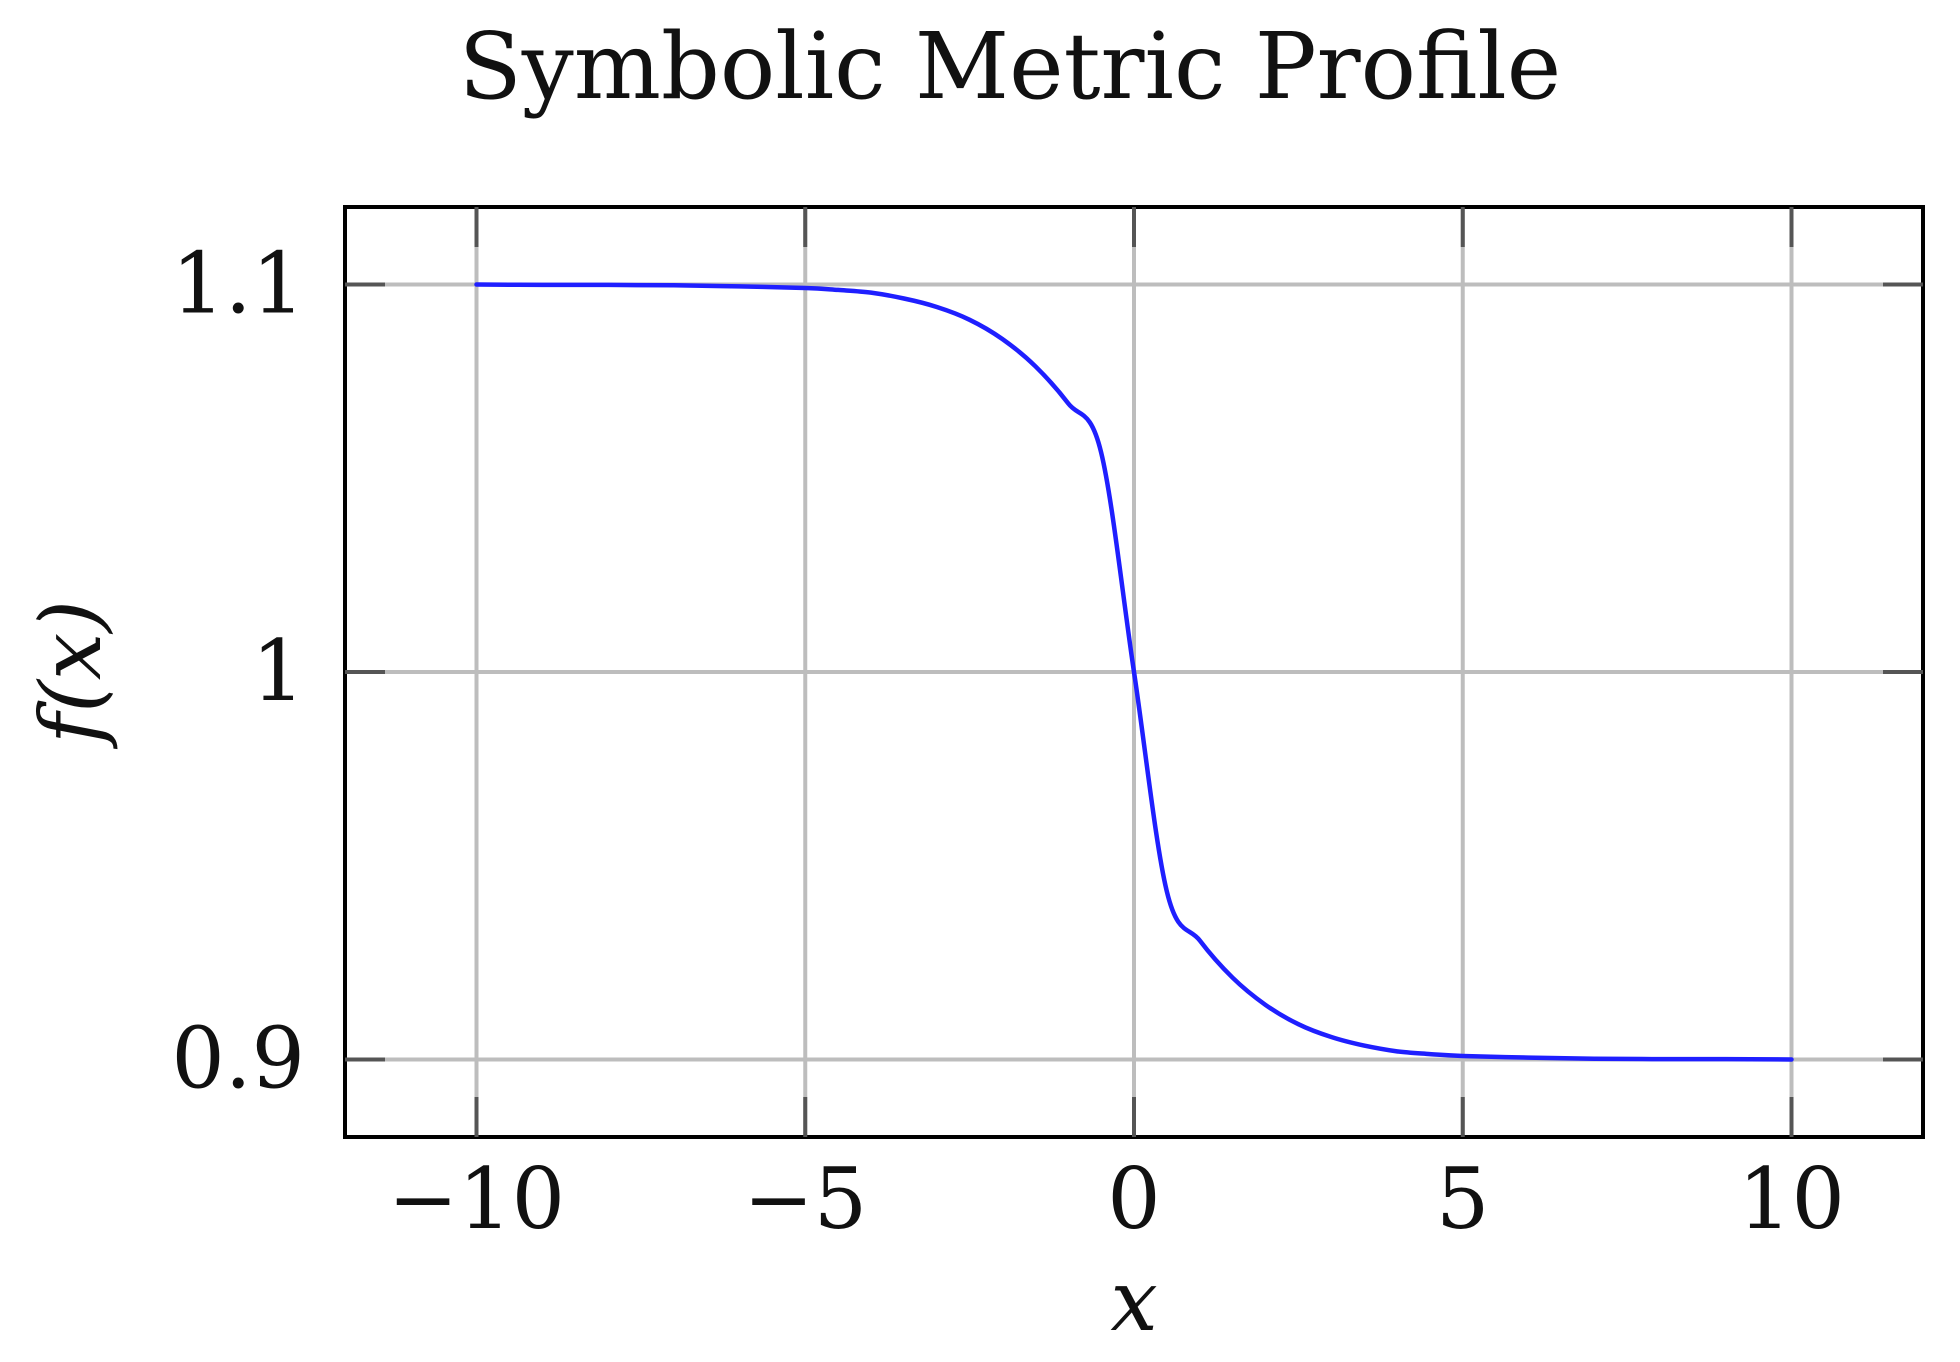 Image resolution: width=1960 pixels, height=1362 pixels. What do you see at coordinates (278, 671) in the screenshot?
I see `y-tick-label: 1` at bounding box center [278, 671].